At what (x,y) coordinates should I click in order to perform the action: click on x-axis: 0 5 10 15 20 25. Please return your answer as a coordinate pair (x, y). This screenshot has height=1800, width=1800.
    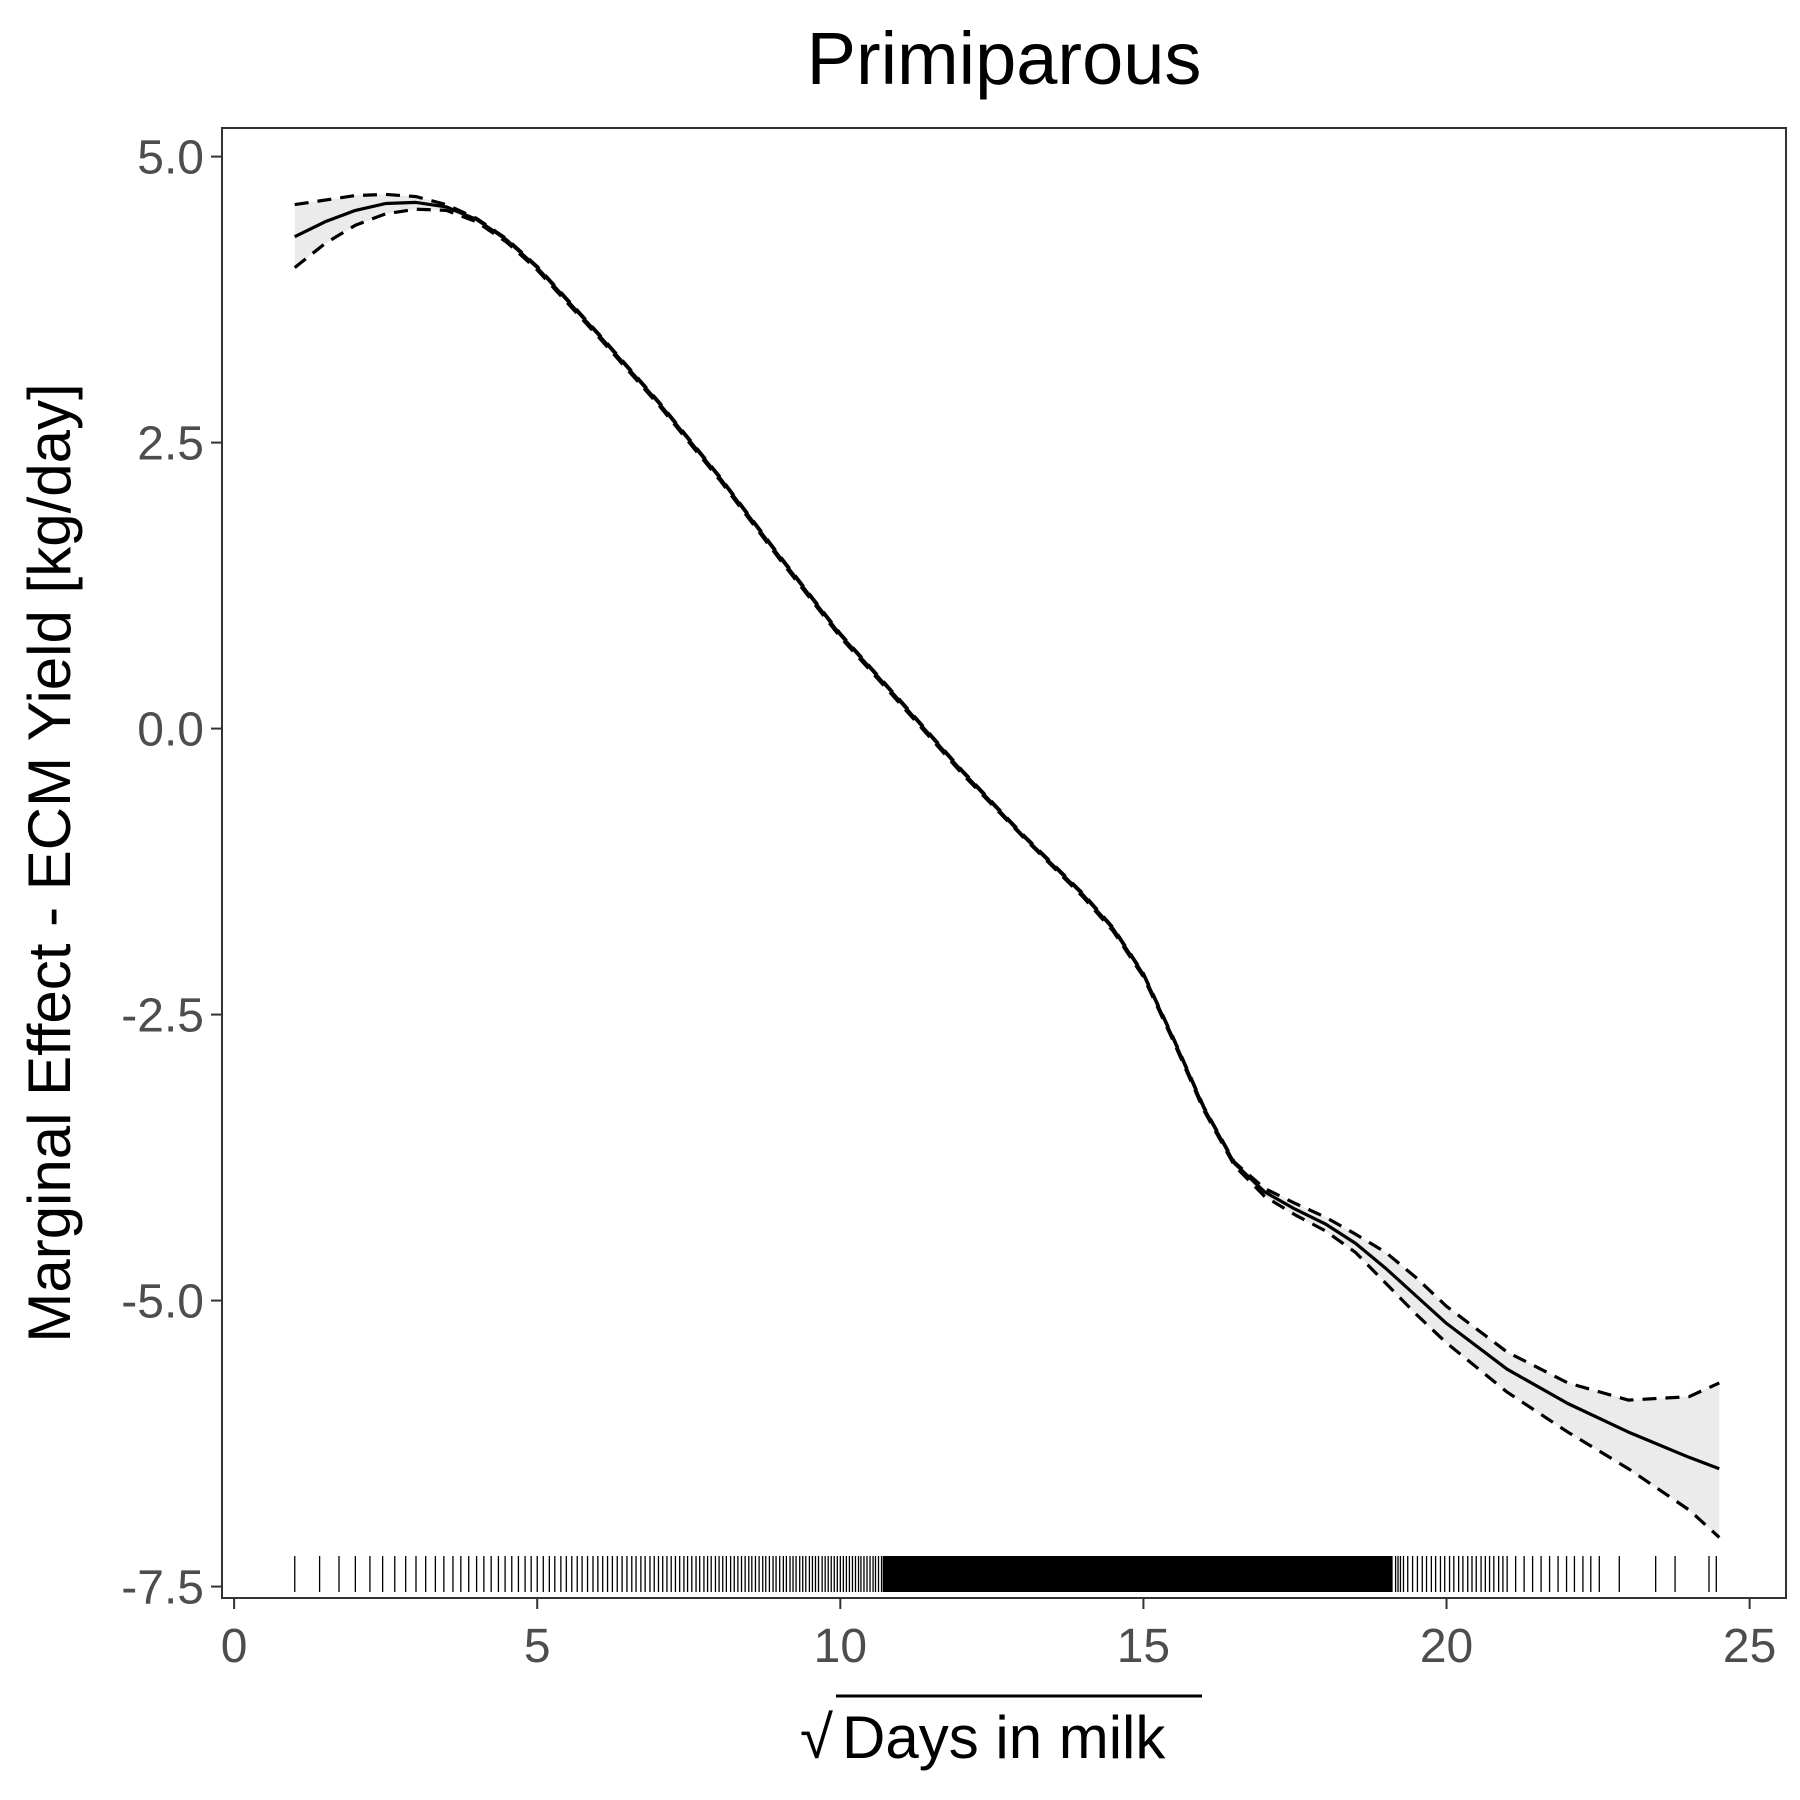
    Looking at the image, I should click on (998, 1635).